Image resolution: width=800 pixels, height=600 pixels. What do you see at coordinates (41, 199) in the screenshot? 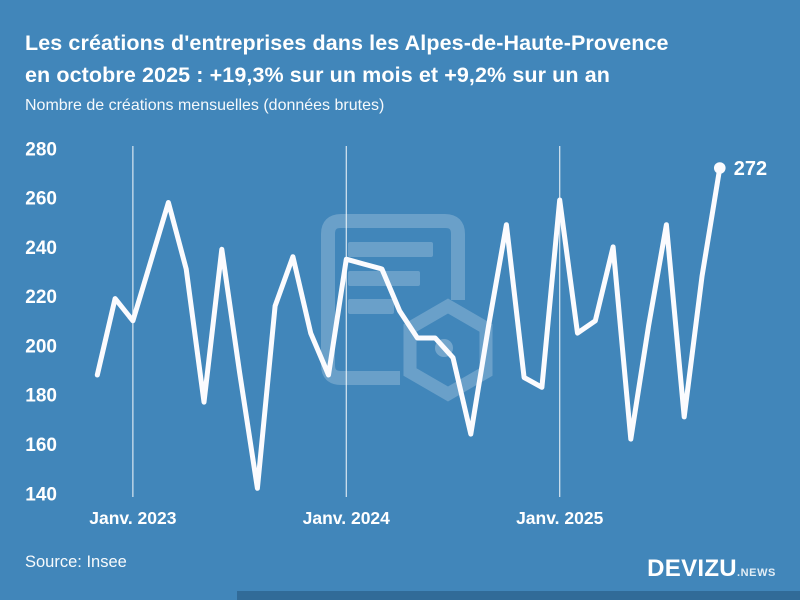
I see `y-axis-tick-label: 260` at bounding box center [41, 199].